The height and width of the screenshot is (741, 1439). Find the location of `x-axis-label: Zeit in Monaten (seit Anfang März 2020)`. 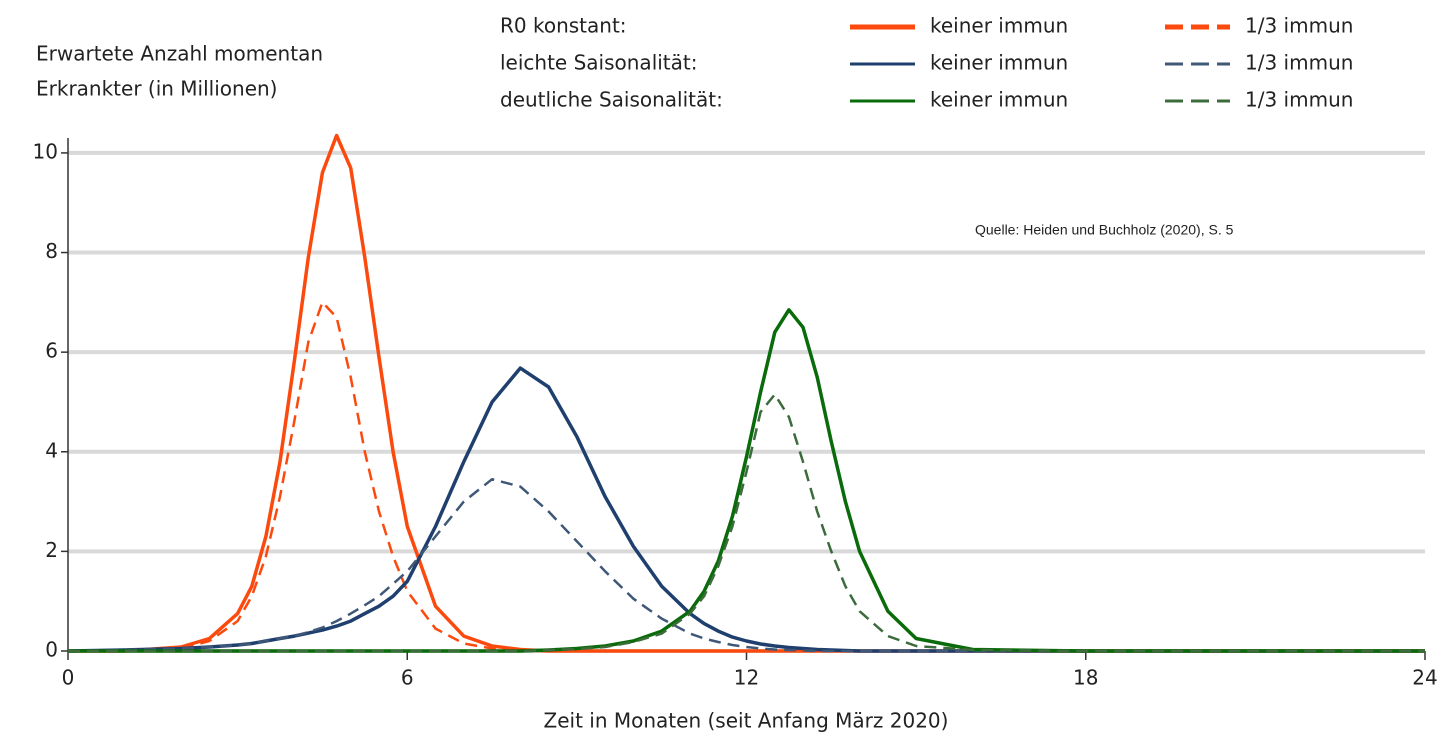

x-axis-label: Zeit in Monaten (seit Anfang März 2020) is located at coordinates (746, 721).